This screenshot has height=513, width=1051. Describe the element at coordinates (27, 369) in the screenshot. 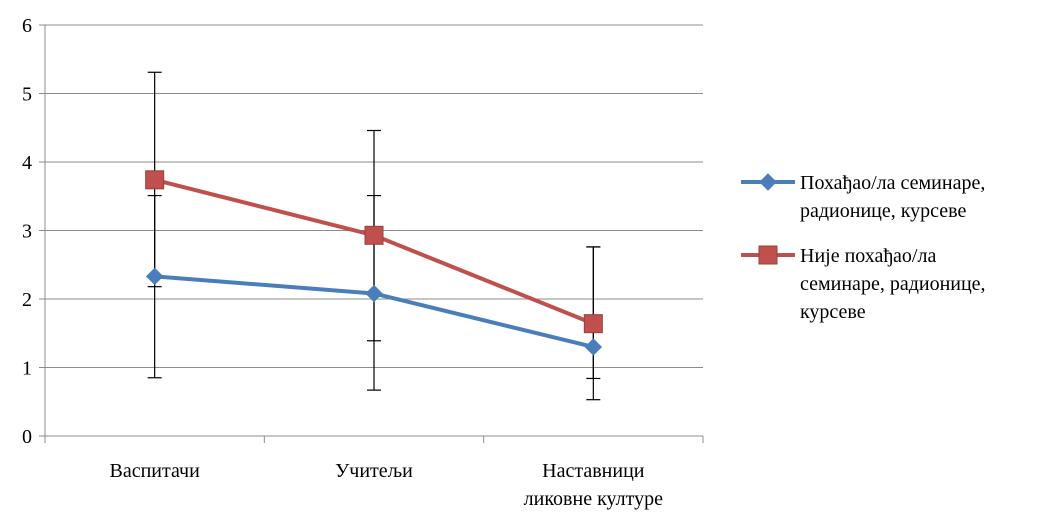

I see `y-tick-label: 1` at that location.